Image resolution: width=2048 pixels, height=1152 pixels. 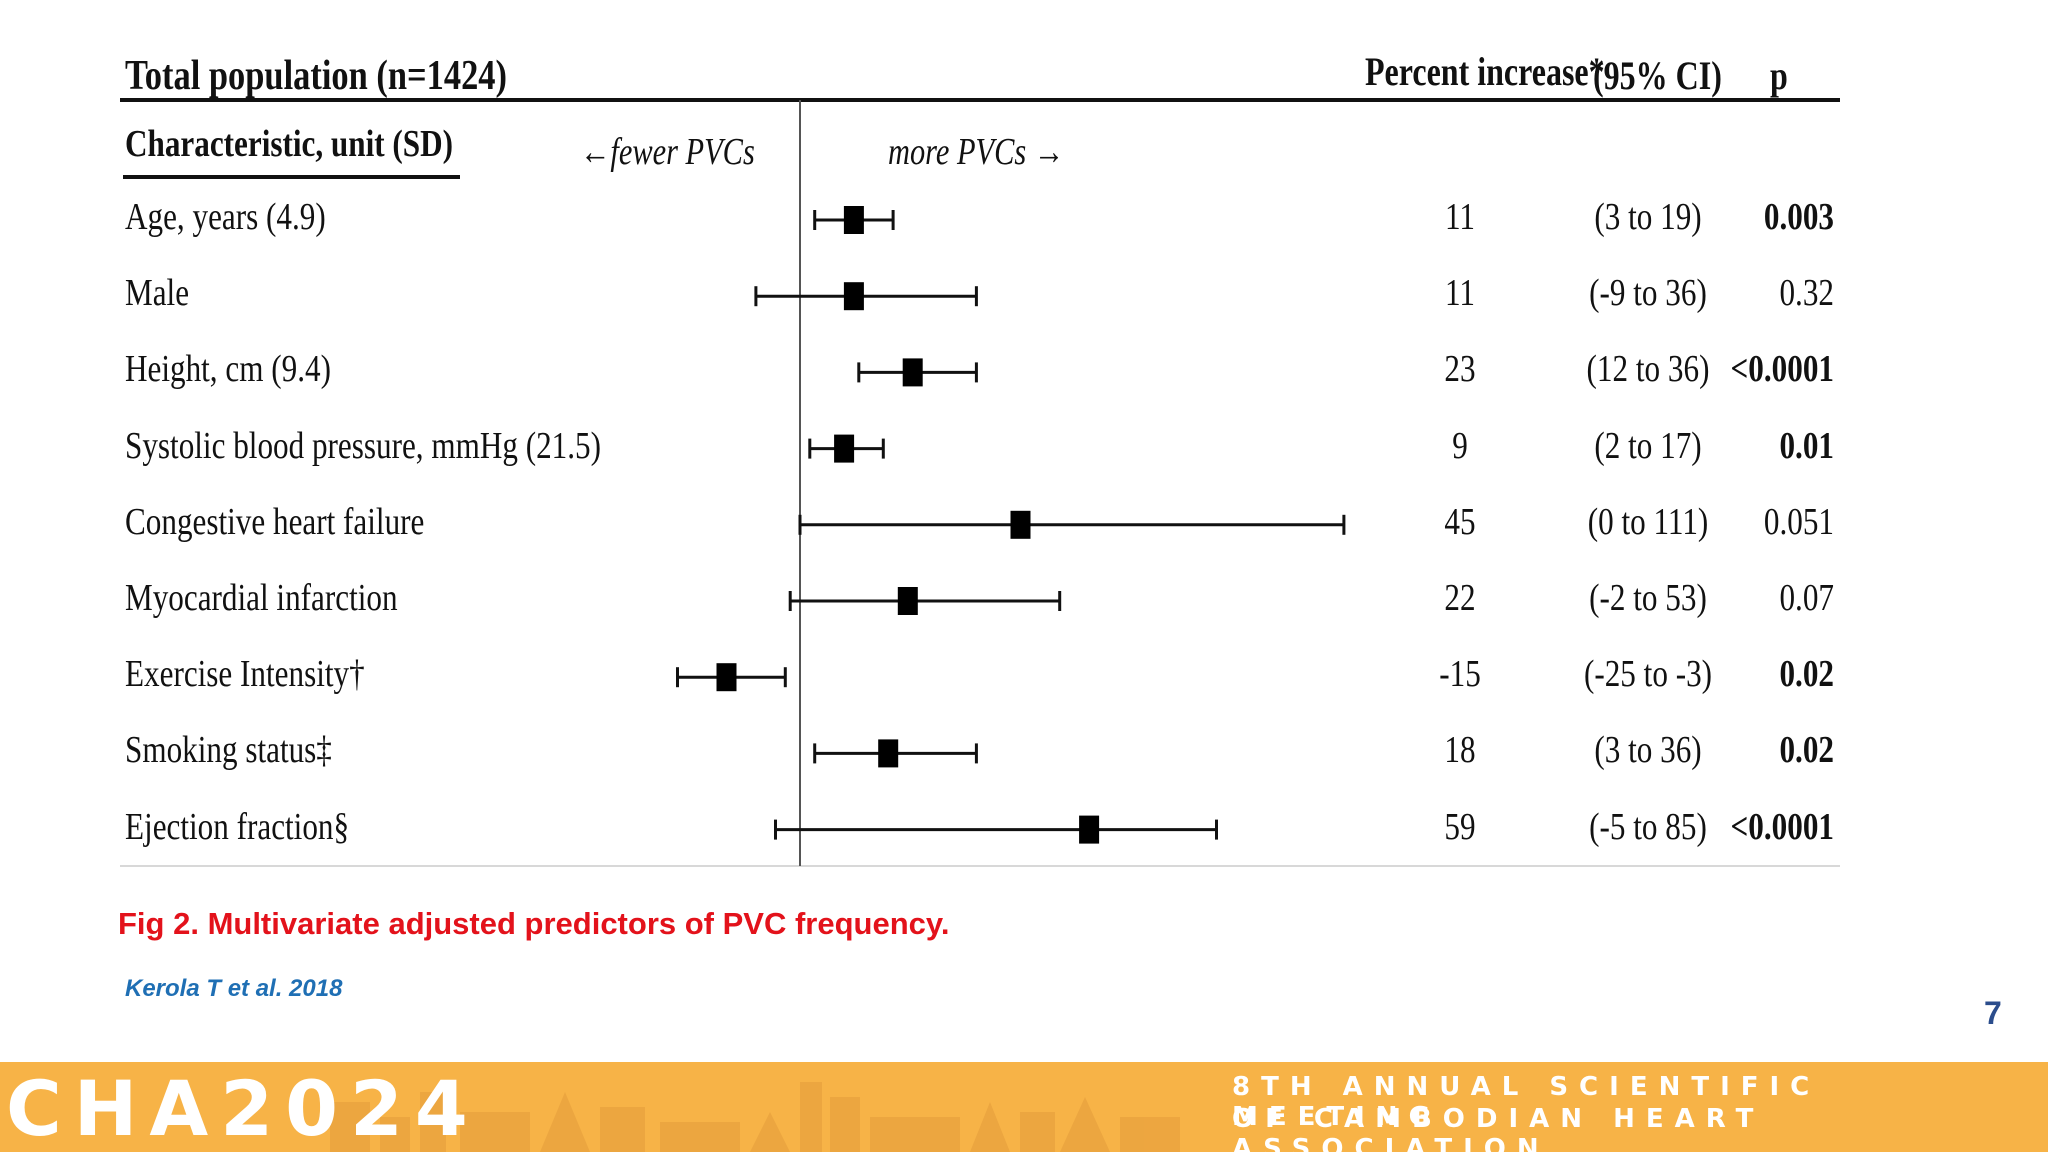 I want to click on p-value: 0.01, so click(x=1806, y=445).